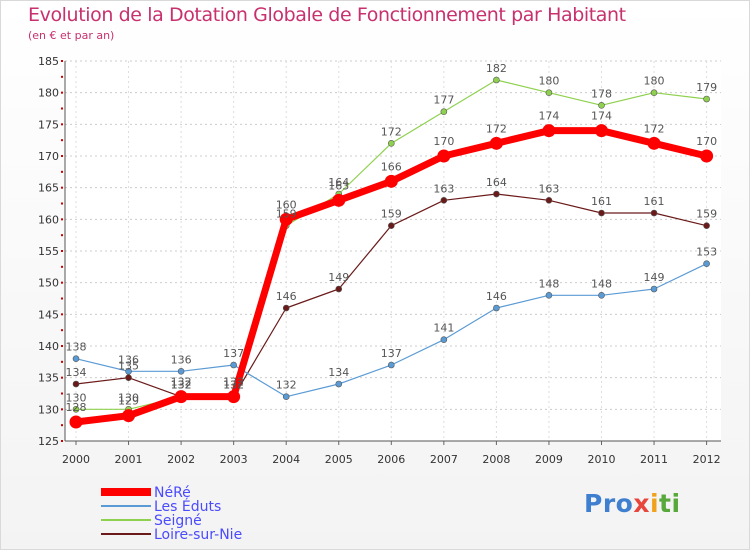  Describe the element at coordinates (601, 93) in the screenshot. I see `data-label-seigne-2010: 178` at that location.